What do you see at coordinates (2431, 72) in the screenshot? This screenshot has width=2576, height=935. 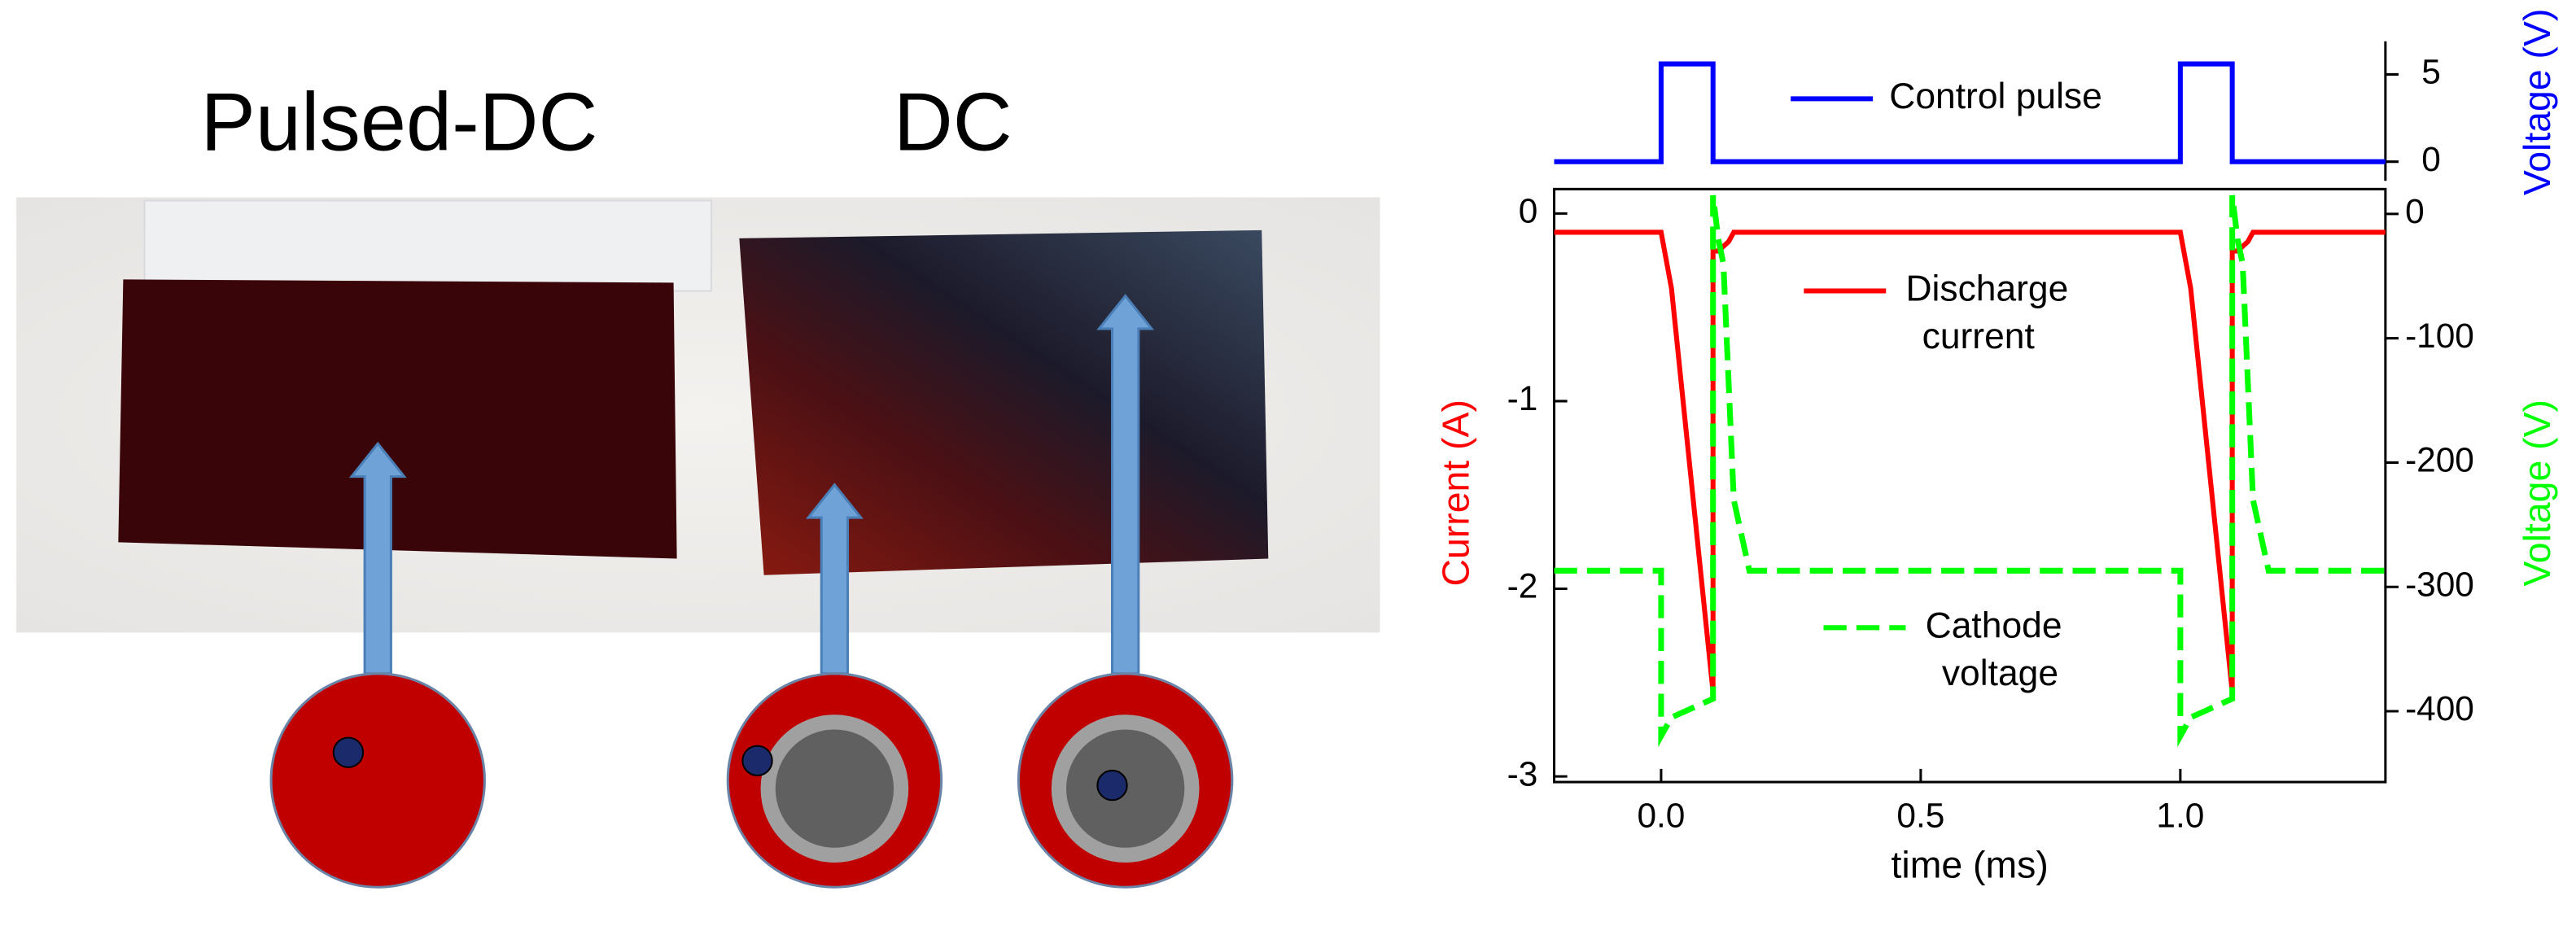 I see `y3-tick-label: 5` at bounding box center [2431, 72].